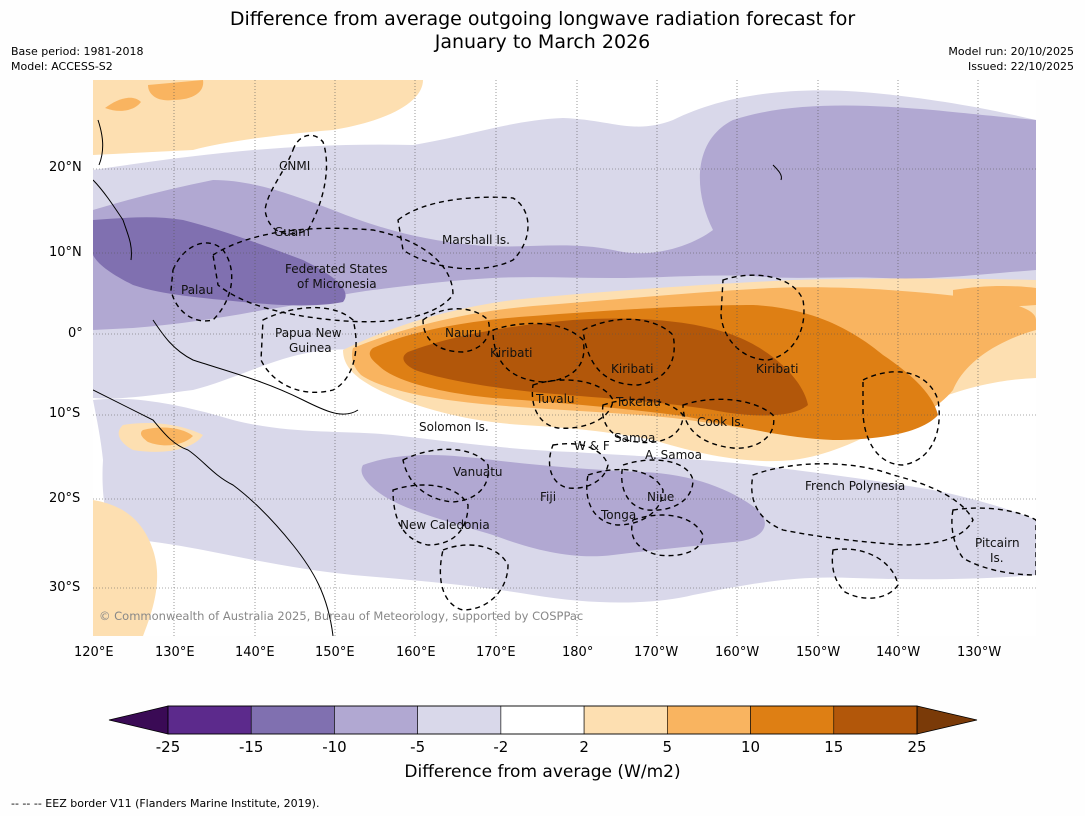 Image resolution: width=1085 pixels, height=816 pixels. I want to click on lat-label-30s: 30°S, so click(65, 587).